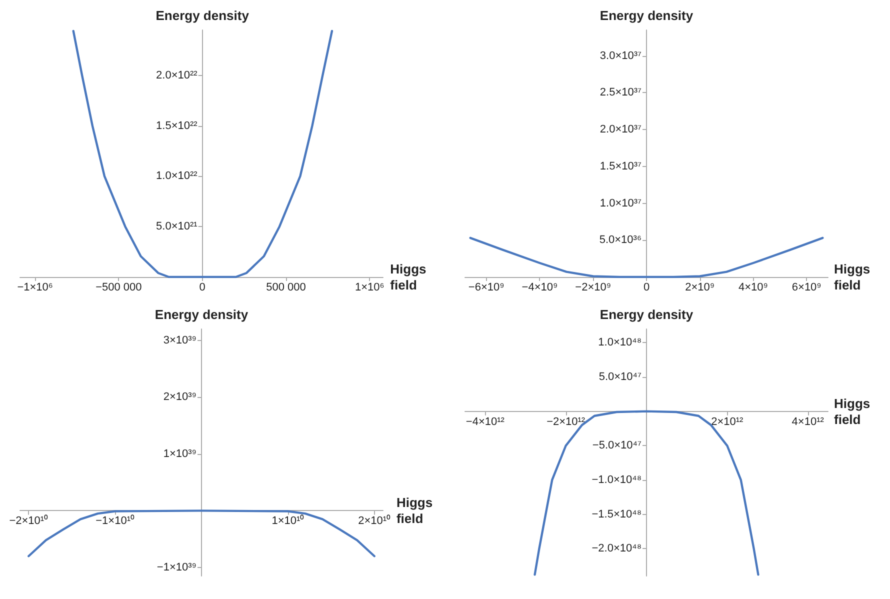  What do you see at coordinates (807, 288) in the screenshot?
I see `x-tick-label: 6×10⁹` at bounding box center [807, 288].